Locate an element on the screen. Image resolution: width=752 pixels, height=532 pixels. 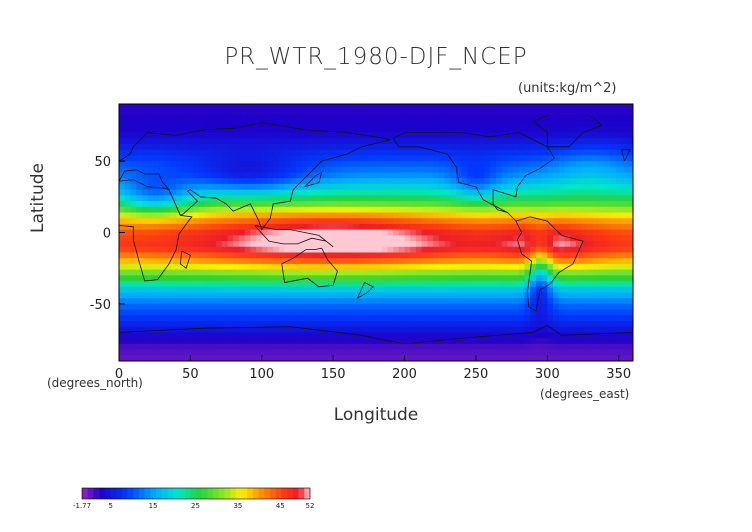
colorbar-segment is located at coordinates (176, 493).